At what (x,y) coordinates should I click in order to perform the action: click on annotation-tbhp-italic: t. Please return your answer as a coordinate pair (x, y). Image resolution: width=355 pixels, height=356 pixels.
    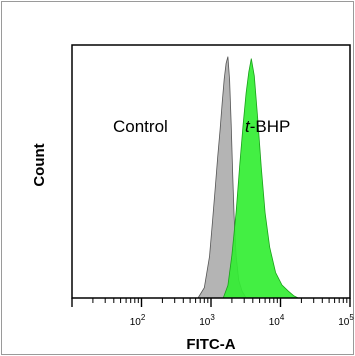
    Looking at the image, I should click on (248, 126).